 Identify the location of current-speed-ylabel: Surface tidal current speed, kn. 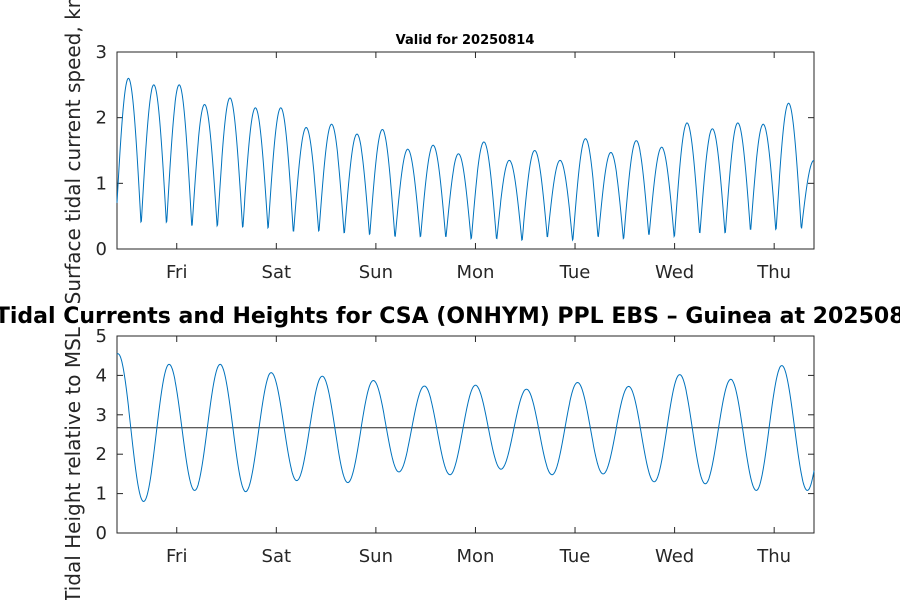
(73, 152).